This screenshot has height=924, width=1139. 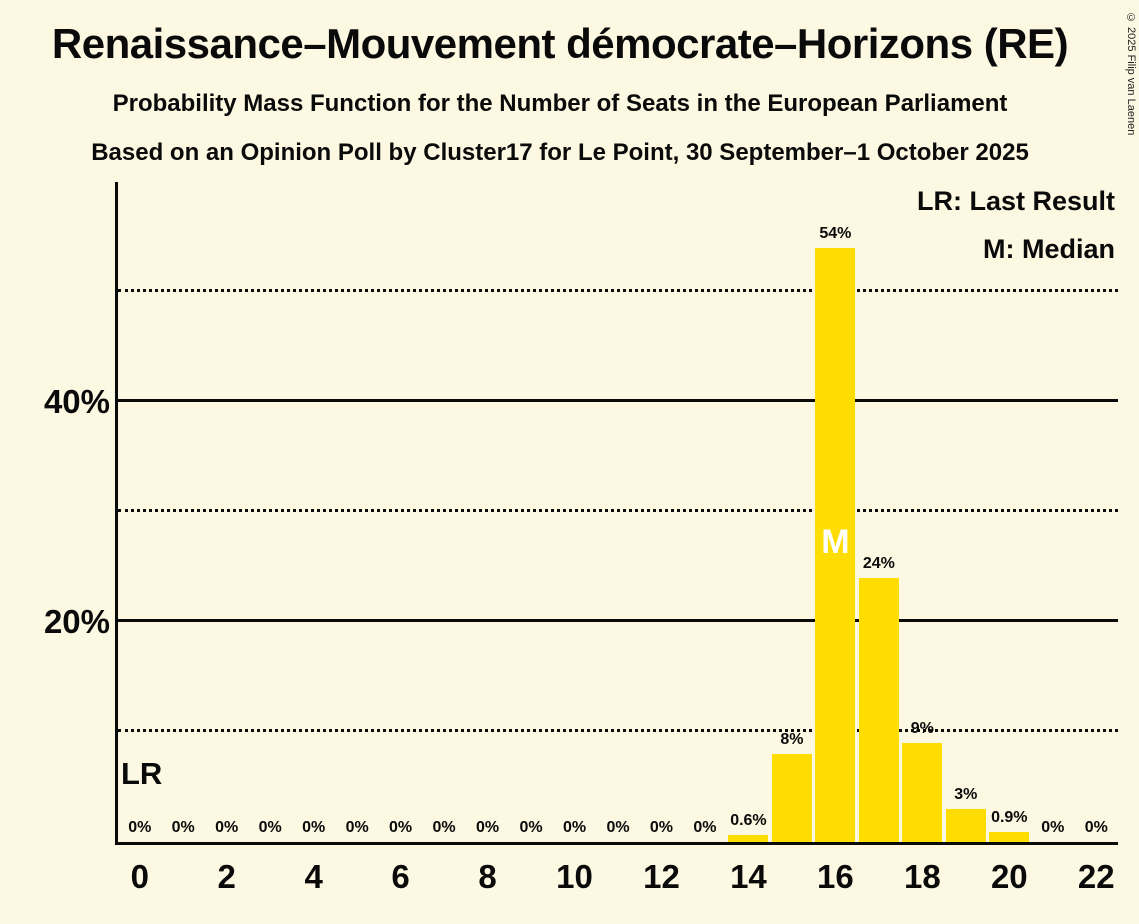 What do you see at coordinates (487, 876) in the screenshot?
I see `x-axis-label-8: 8` at bounding box center [487, 876].